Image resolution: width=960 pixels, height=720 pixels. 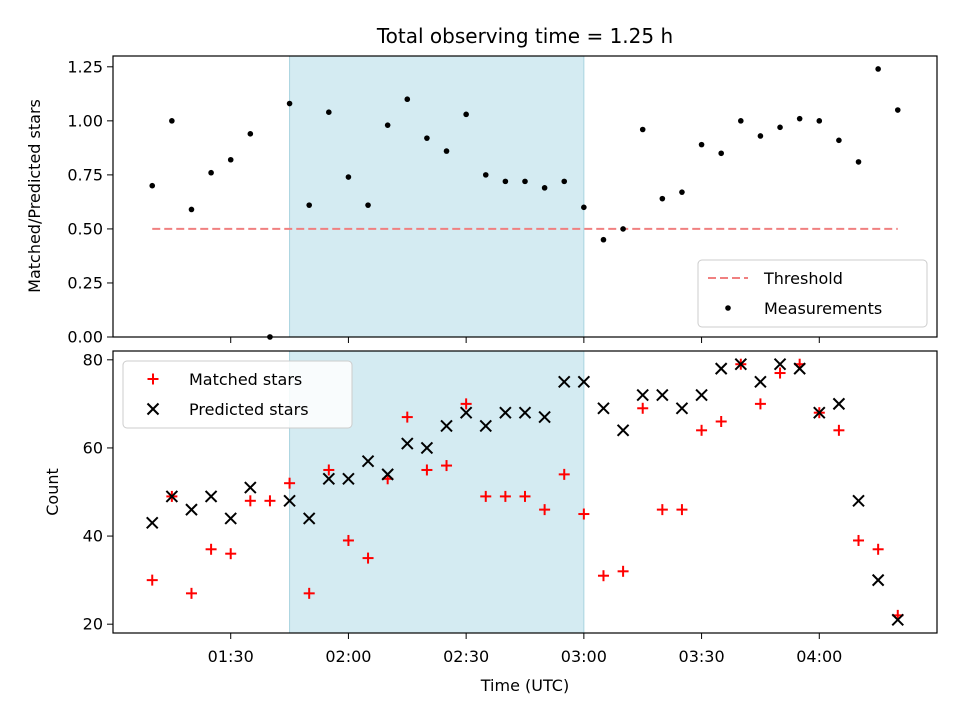 I want to click on bottom-x-tick-label: 03:00, so click(x=584, y=656).